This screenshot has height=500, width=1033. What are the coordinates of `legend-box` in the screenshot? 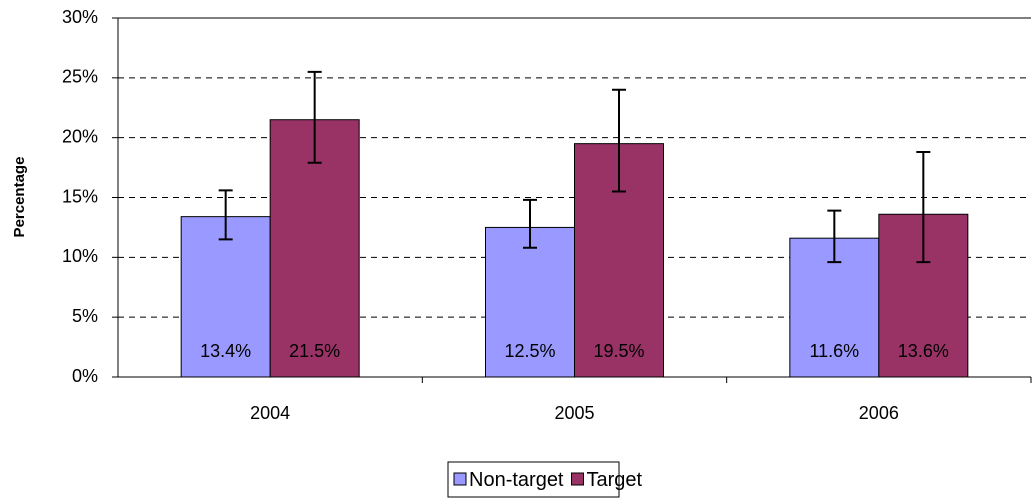 It's located at (533, 479).